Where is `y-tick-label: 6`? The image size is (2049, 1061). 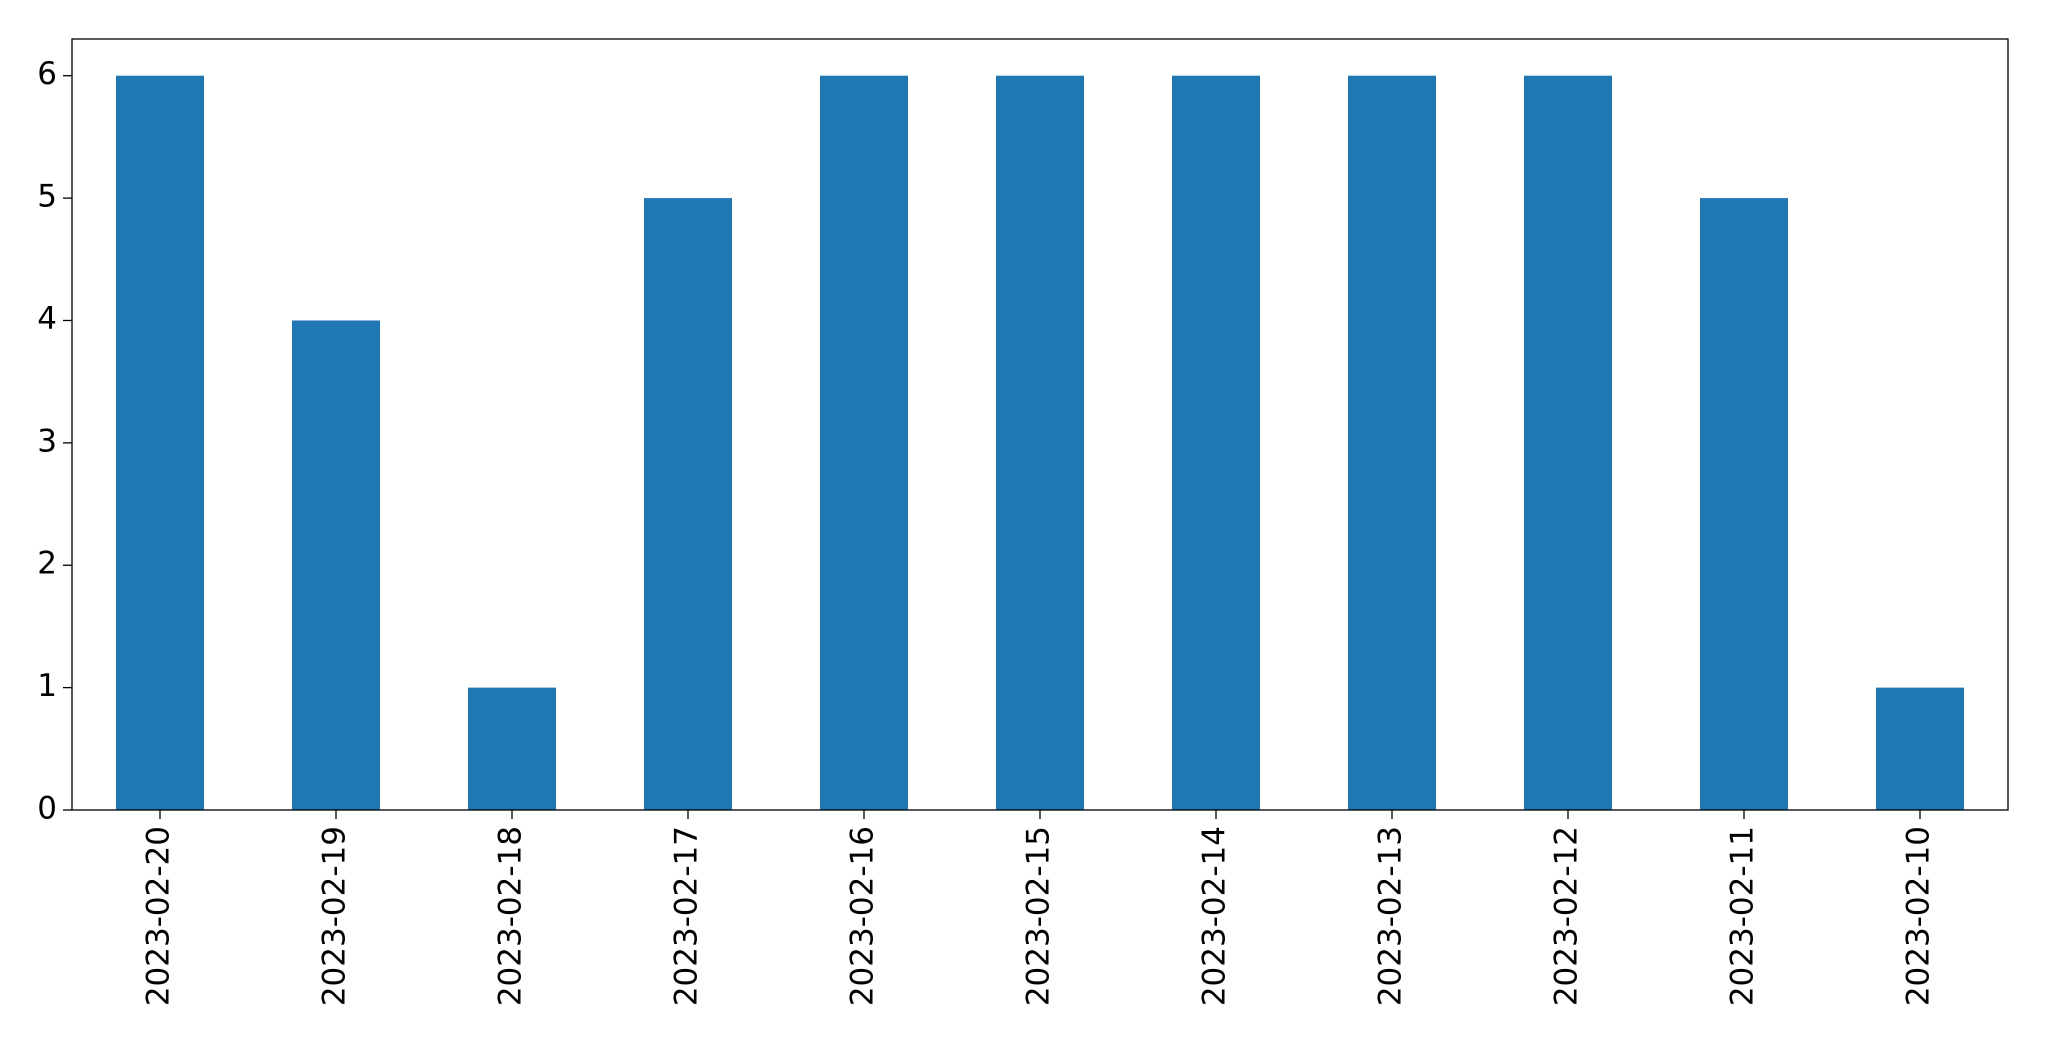
y-tick-label: 6 is located at coordinates (47, 74).